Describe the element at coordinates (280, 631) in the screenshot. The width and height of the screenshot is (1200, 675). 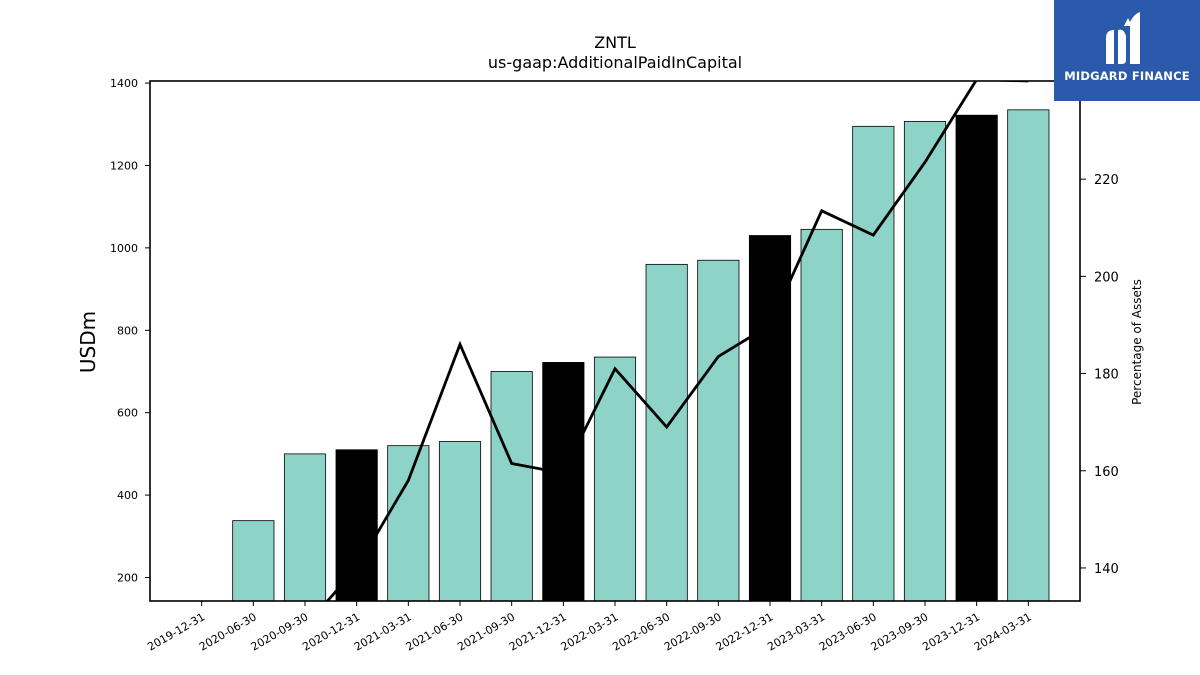
I see `x-tick-label: 2020-09-30` at that location.